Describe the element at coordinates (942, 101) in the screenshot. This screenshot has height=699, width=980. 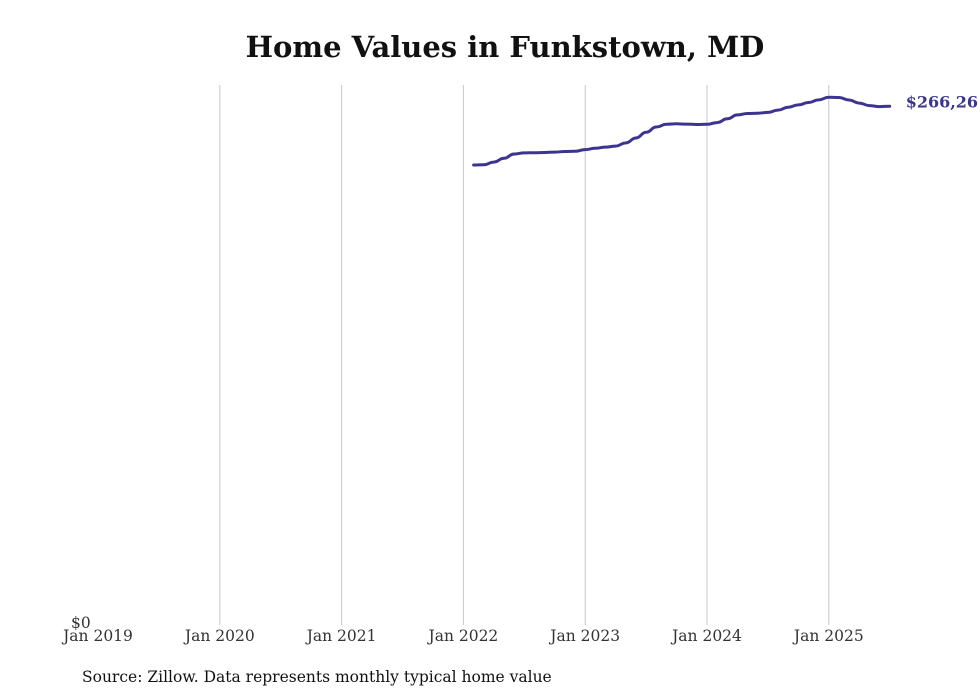
I see `latest-value-label: $266,26` at that location.